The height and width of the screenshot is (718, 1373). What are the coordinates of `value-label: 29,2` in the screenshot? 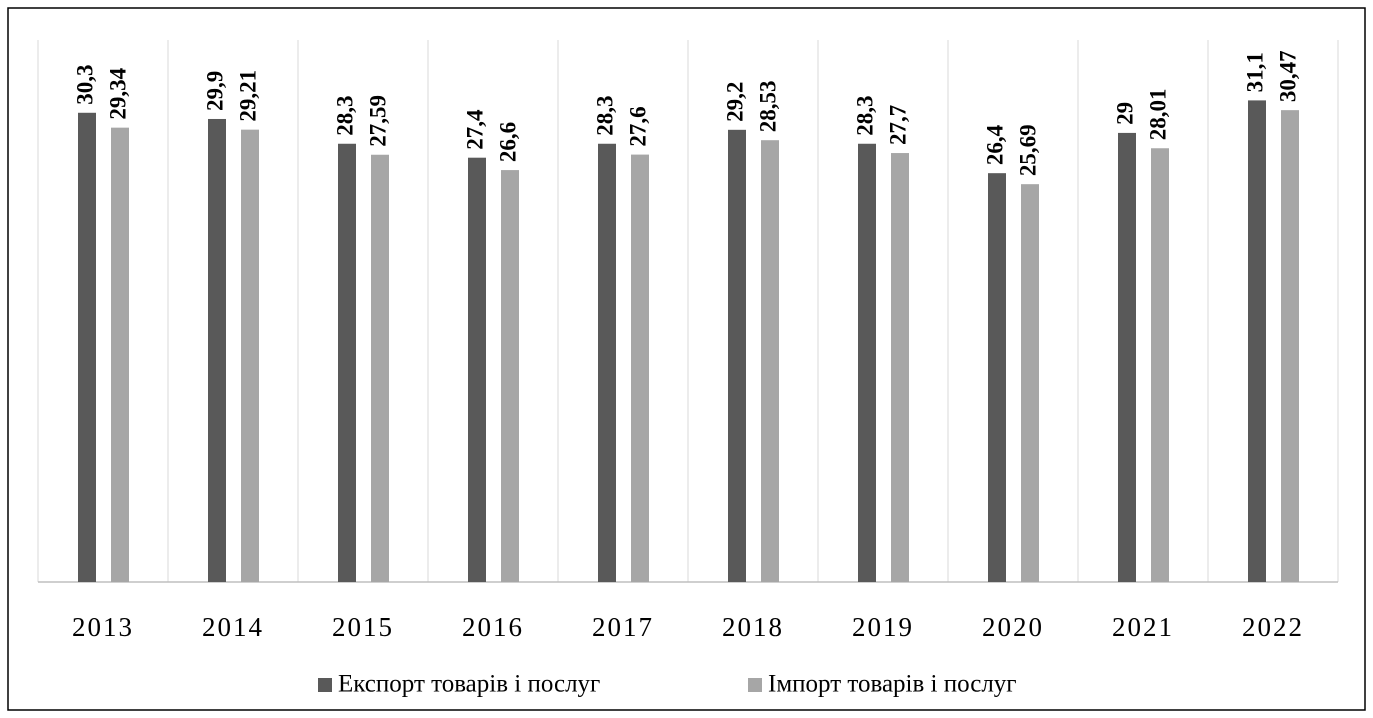 It's located at (734, 102).